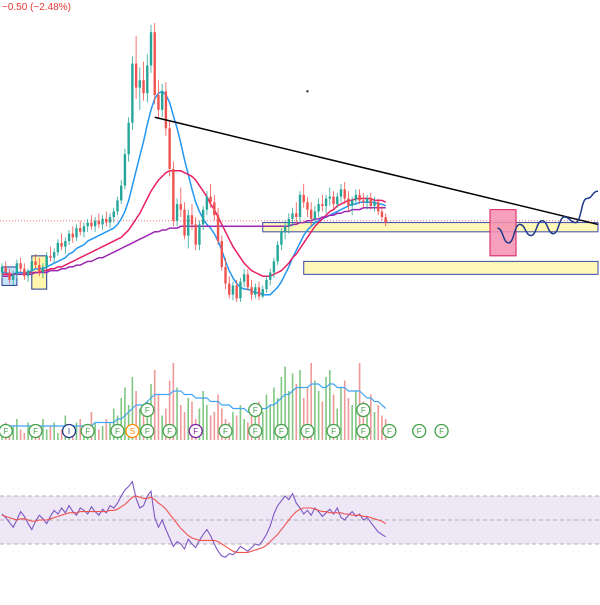 The height and width of the screenshot is (605, 600). Describe the element at coordinates (307, 91) in the screenshot. I see `dot-marker` at that location.